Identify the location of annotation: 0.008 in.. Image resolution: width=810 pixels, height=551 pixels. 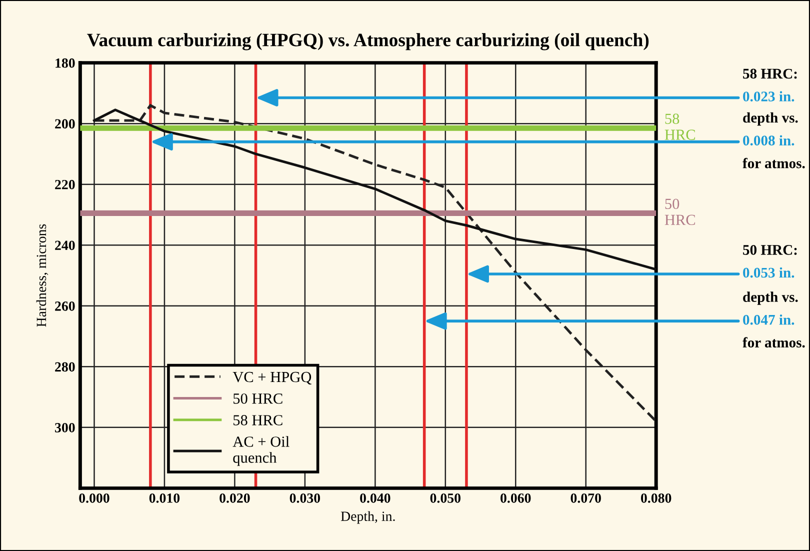
(768, 140).